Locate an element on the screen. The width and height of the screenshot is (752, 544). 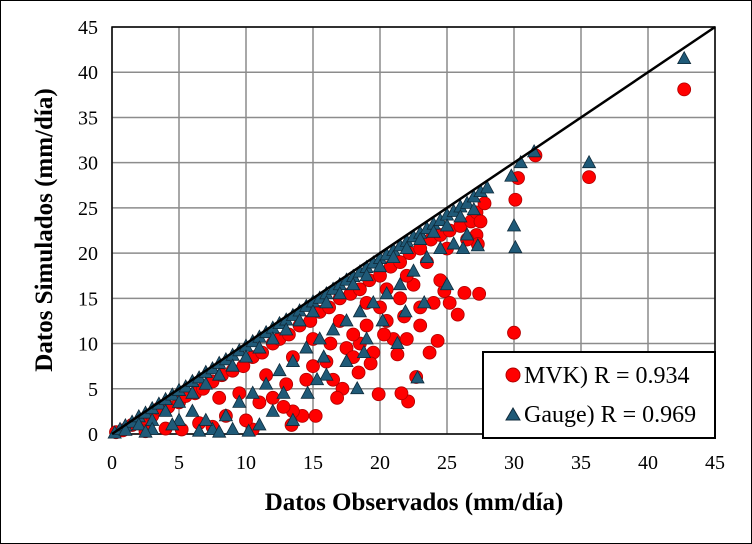
x-tick-label: 0 is located at coordinates (112, 463).